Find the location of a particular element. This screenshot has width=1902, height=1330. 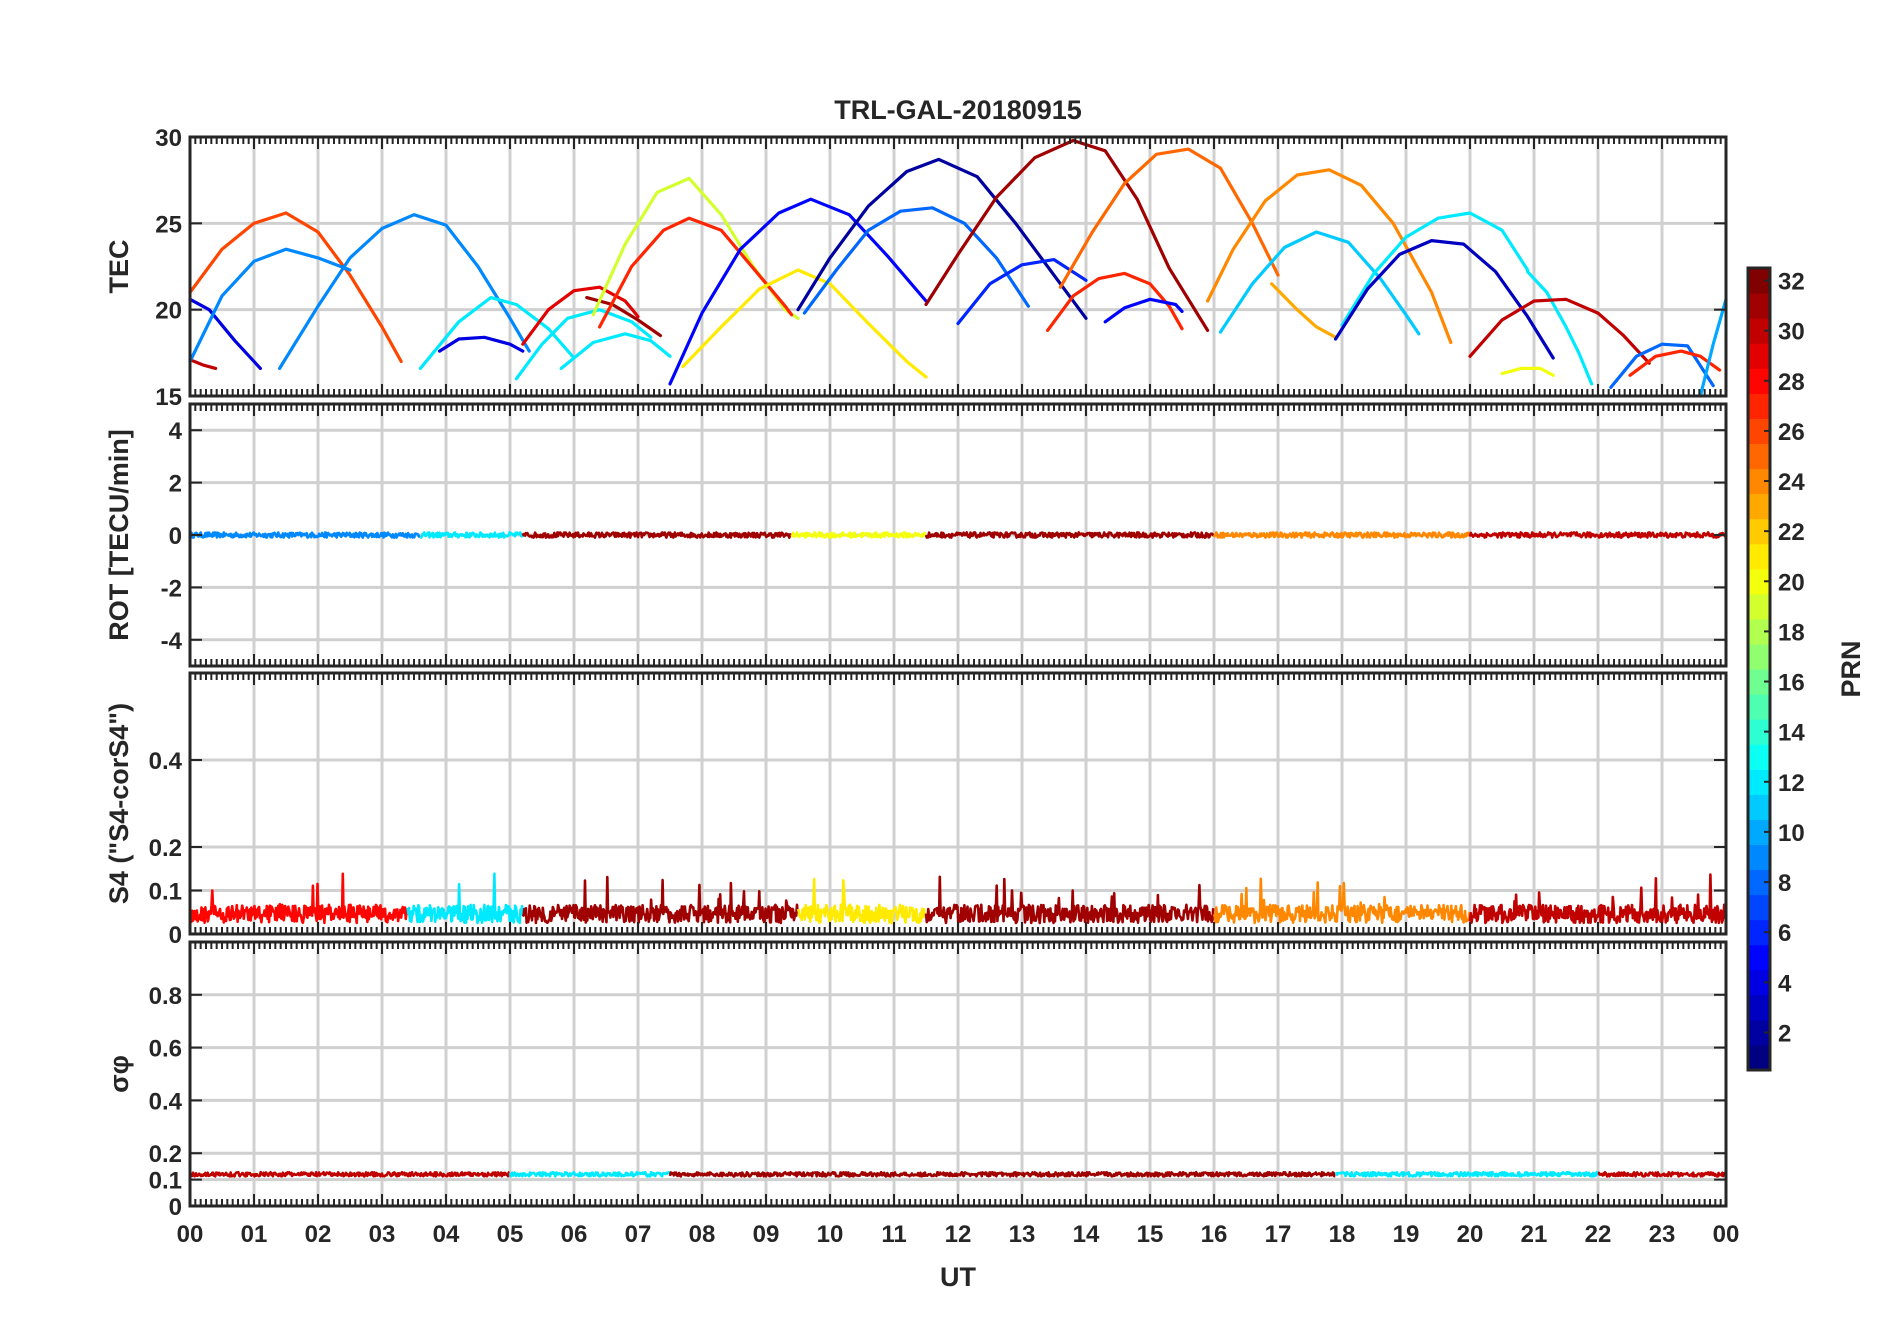

colorbar-tick-label: 26 is located at coordinates (1791, 432).